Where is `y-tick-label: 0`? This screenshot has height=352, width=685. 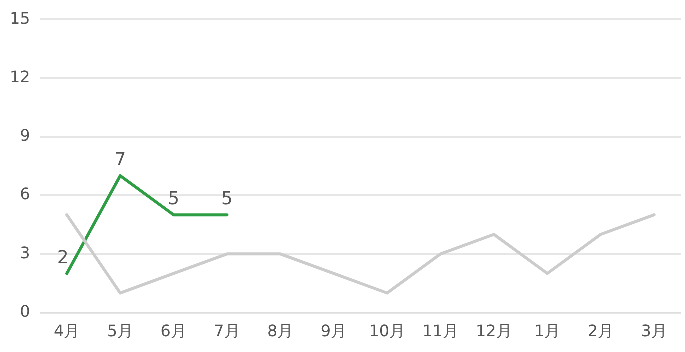
y-tick-label: 0 is located at coordinates (25, 311).